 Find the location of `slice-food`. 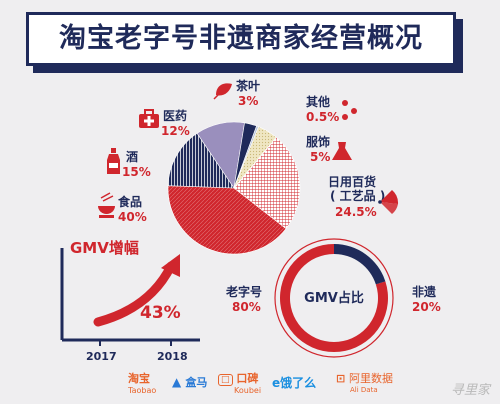

slice-food is located at coordinates (227, 220).